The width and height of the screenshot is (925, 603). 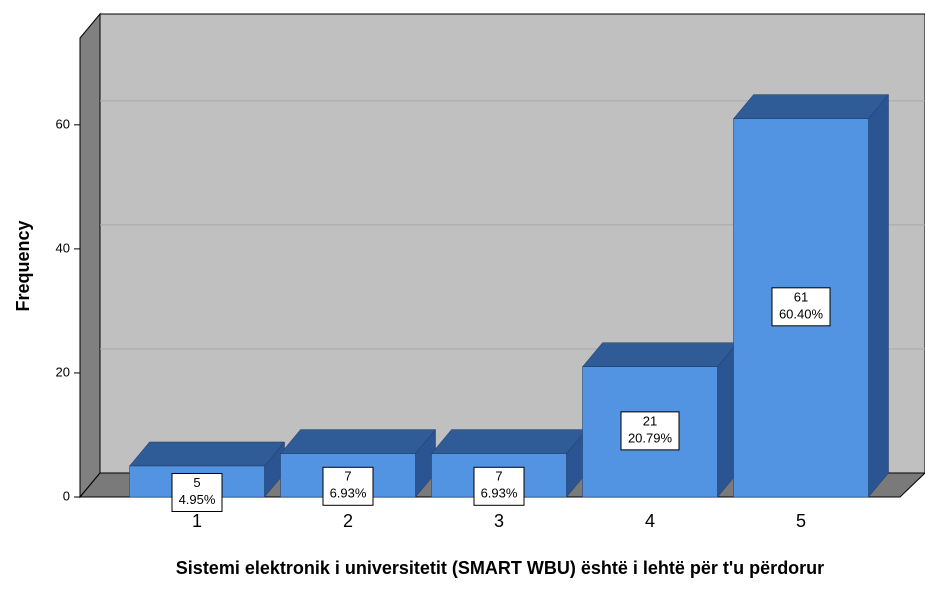 I want to click on data-label: 5 4.95%, so click(x=197, y=492).